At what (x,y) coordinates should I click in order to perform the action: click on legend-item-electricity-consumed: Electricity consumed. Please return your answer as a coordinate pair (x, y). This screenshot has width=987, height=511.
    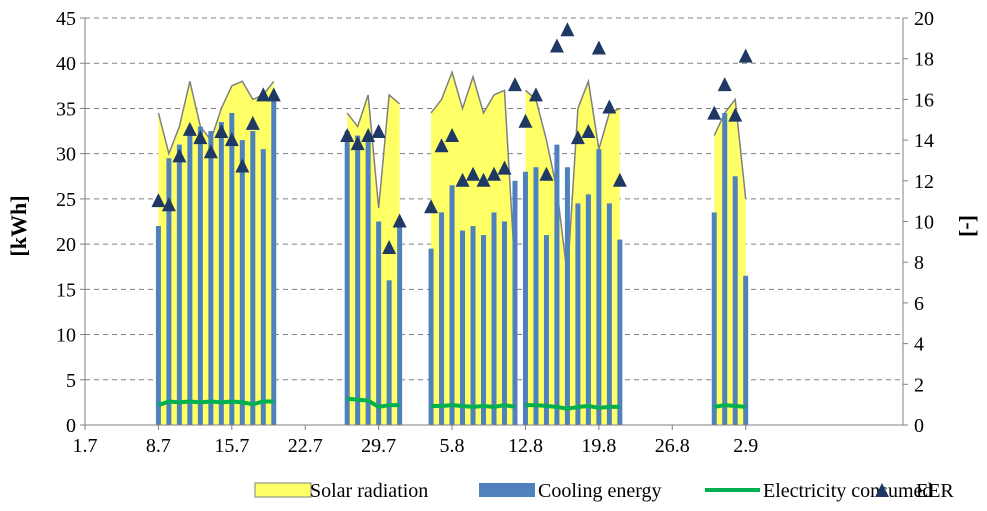
    Looking at the image, I should click on (818, 491).